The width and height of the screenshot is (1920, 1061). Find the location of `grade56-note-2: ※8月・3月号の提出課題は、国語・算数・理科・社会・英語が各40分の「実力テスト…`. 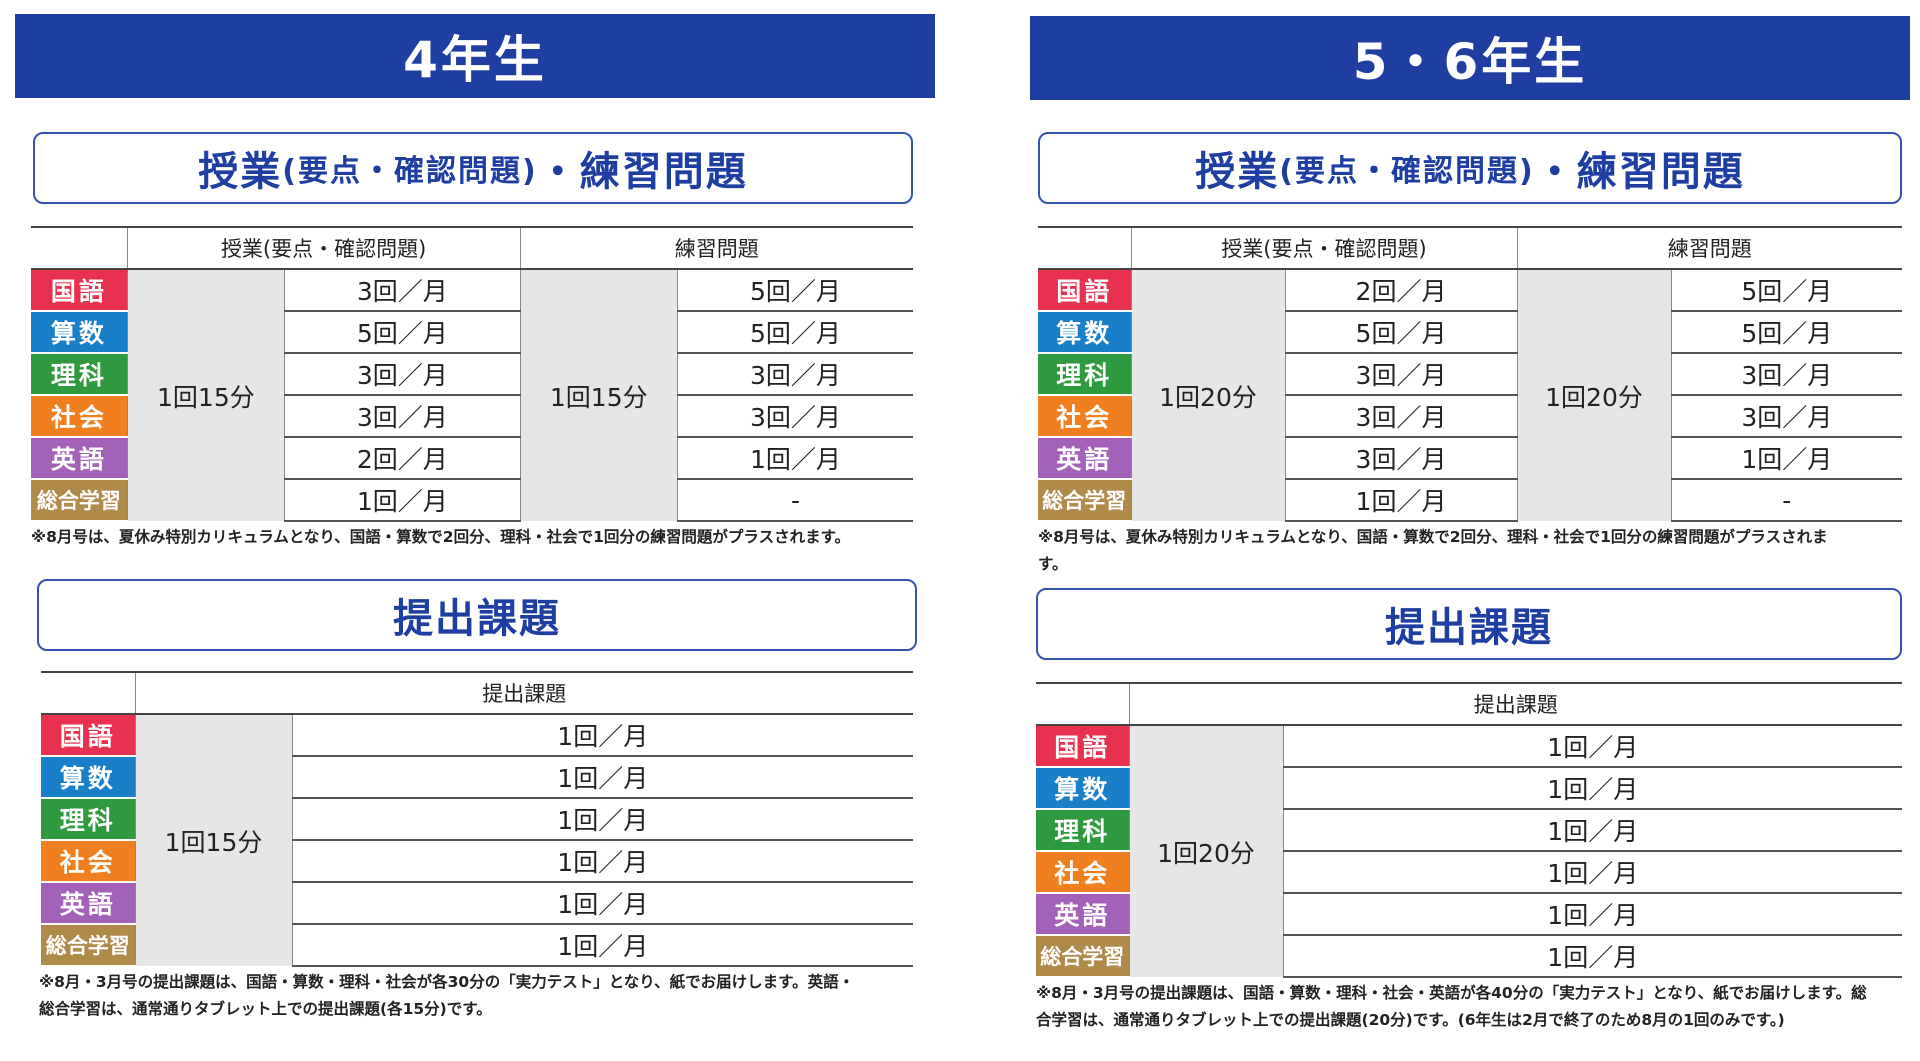

grade56-note-2: ※8月・3月号の提出課題は、国語・算数・理科・社会・英語が各40分の「実力テスト… is located at coordinates (1451, 1006).